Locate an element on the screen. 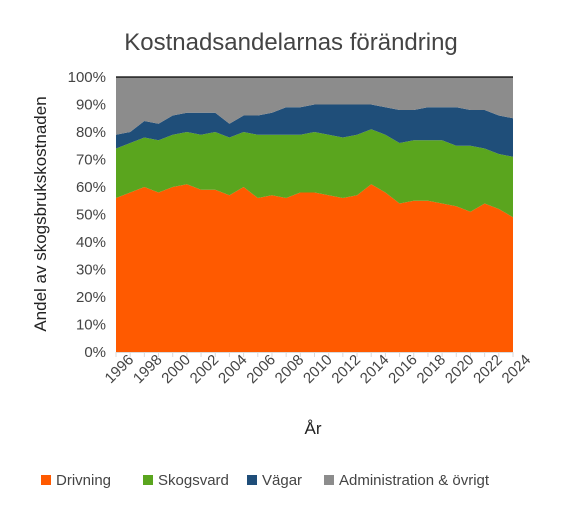 This screenshot has height=513, width=562. x-axis-label: År is located at coordinates (313, 428).